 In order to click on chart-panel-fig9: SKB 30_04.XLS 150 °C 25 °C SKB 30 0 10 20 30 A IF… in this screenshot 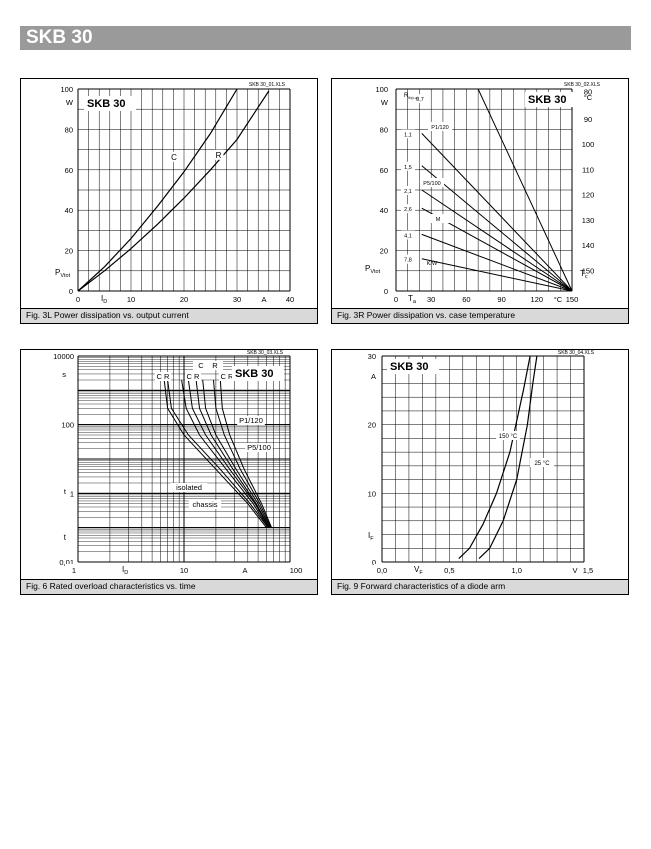, I will do `click(480, 472)`.